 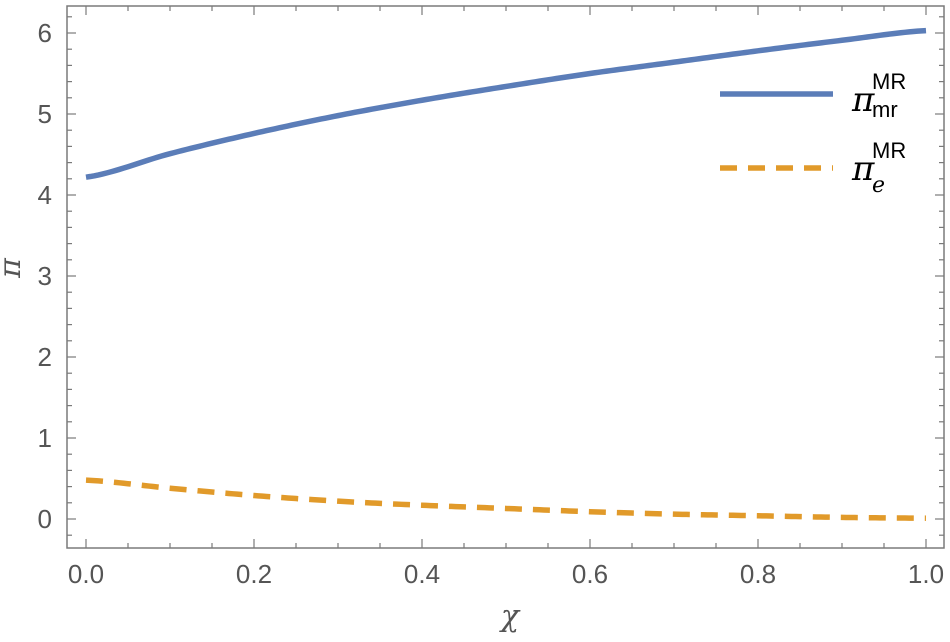 I want to click on x-tick-label: 0.0, so click(x=86, y=574).